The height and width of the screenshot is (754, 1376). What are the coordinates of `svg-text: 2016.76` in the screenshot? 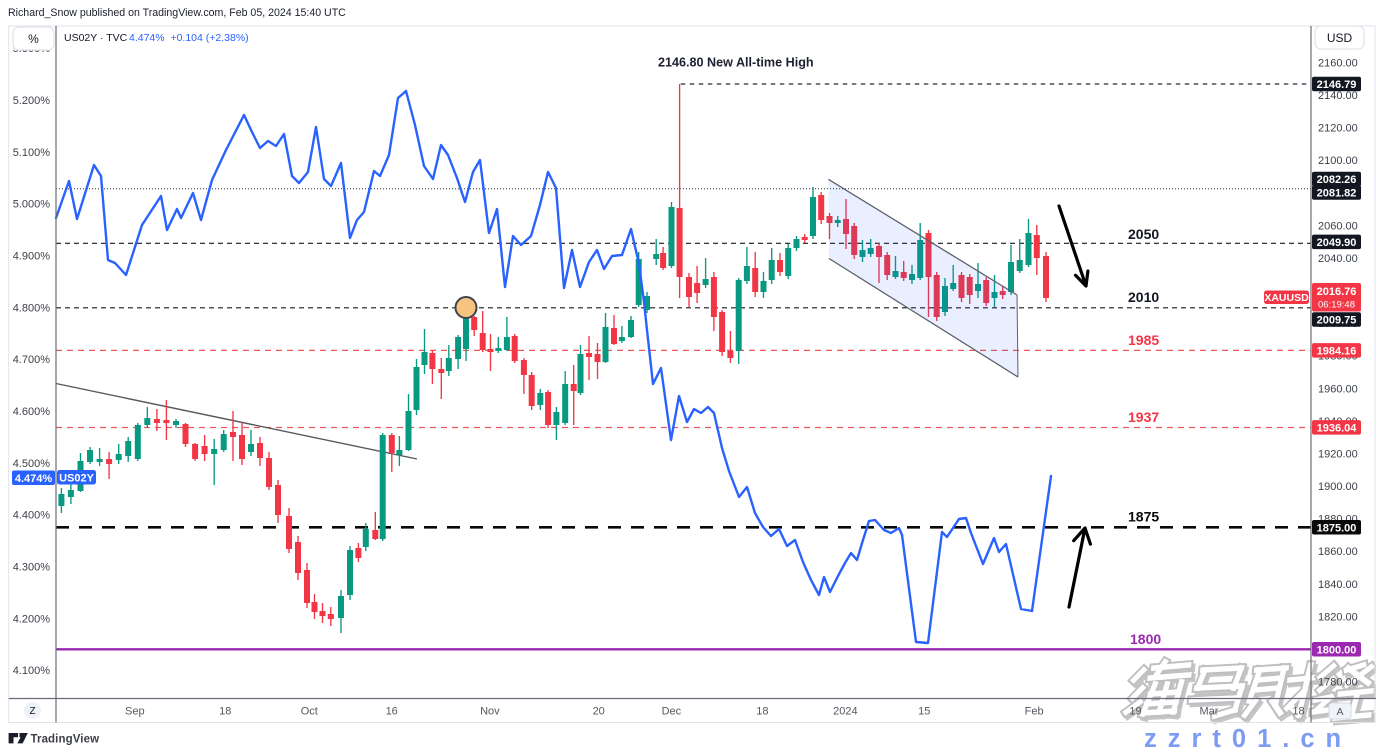 It's located at (1337, 292).